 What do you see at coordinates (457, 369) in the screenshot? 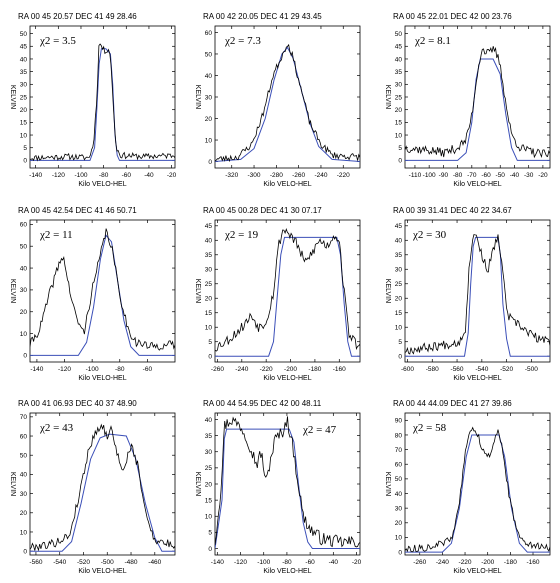
I see `x-tick-label: -560` at bounding box center [457, 369].